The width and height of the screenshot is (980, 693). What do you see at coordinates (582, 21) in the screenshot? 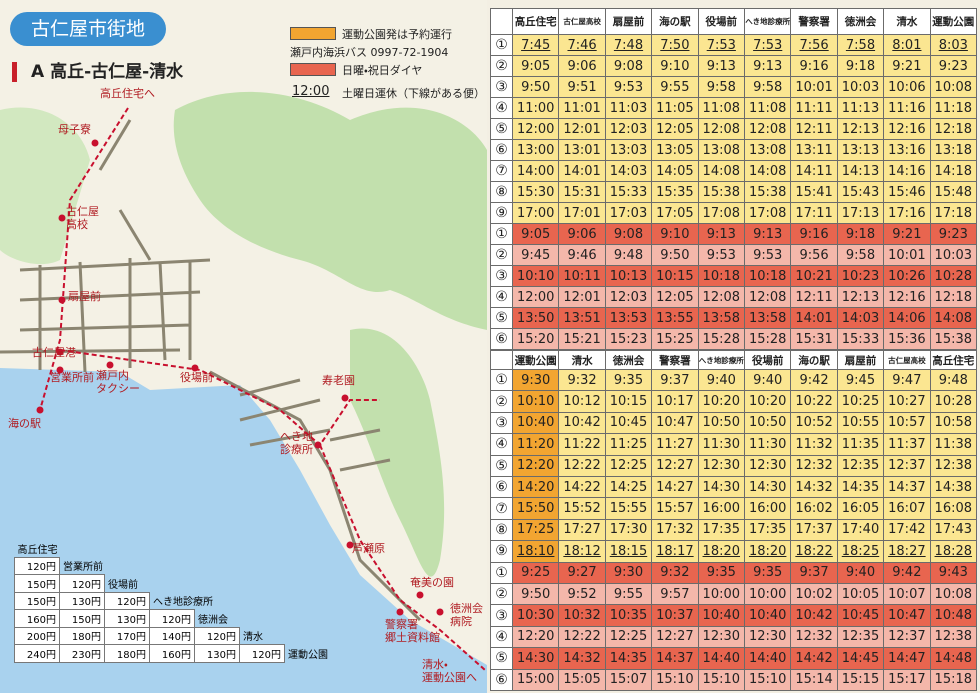
I see `column-header: 古仁屋高校` at bounding box center [582, 21].